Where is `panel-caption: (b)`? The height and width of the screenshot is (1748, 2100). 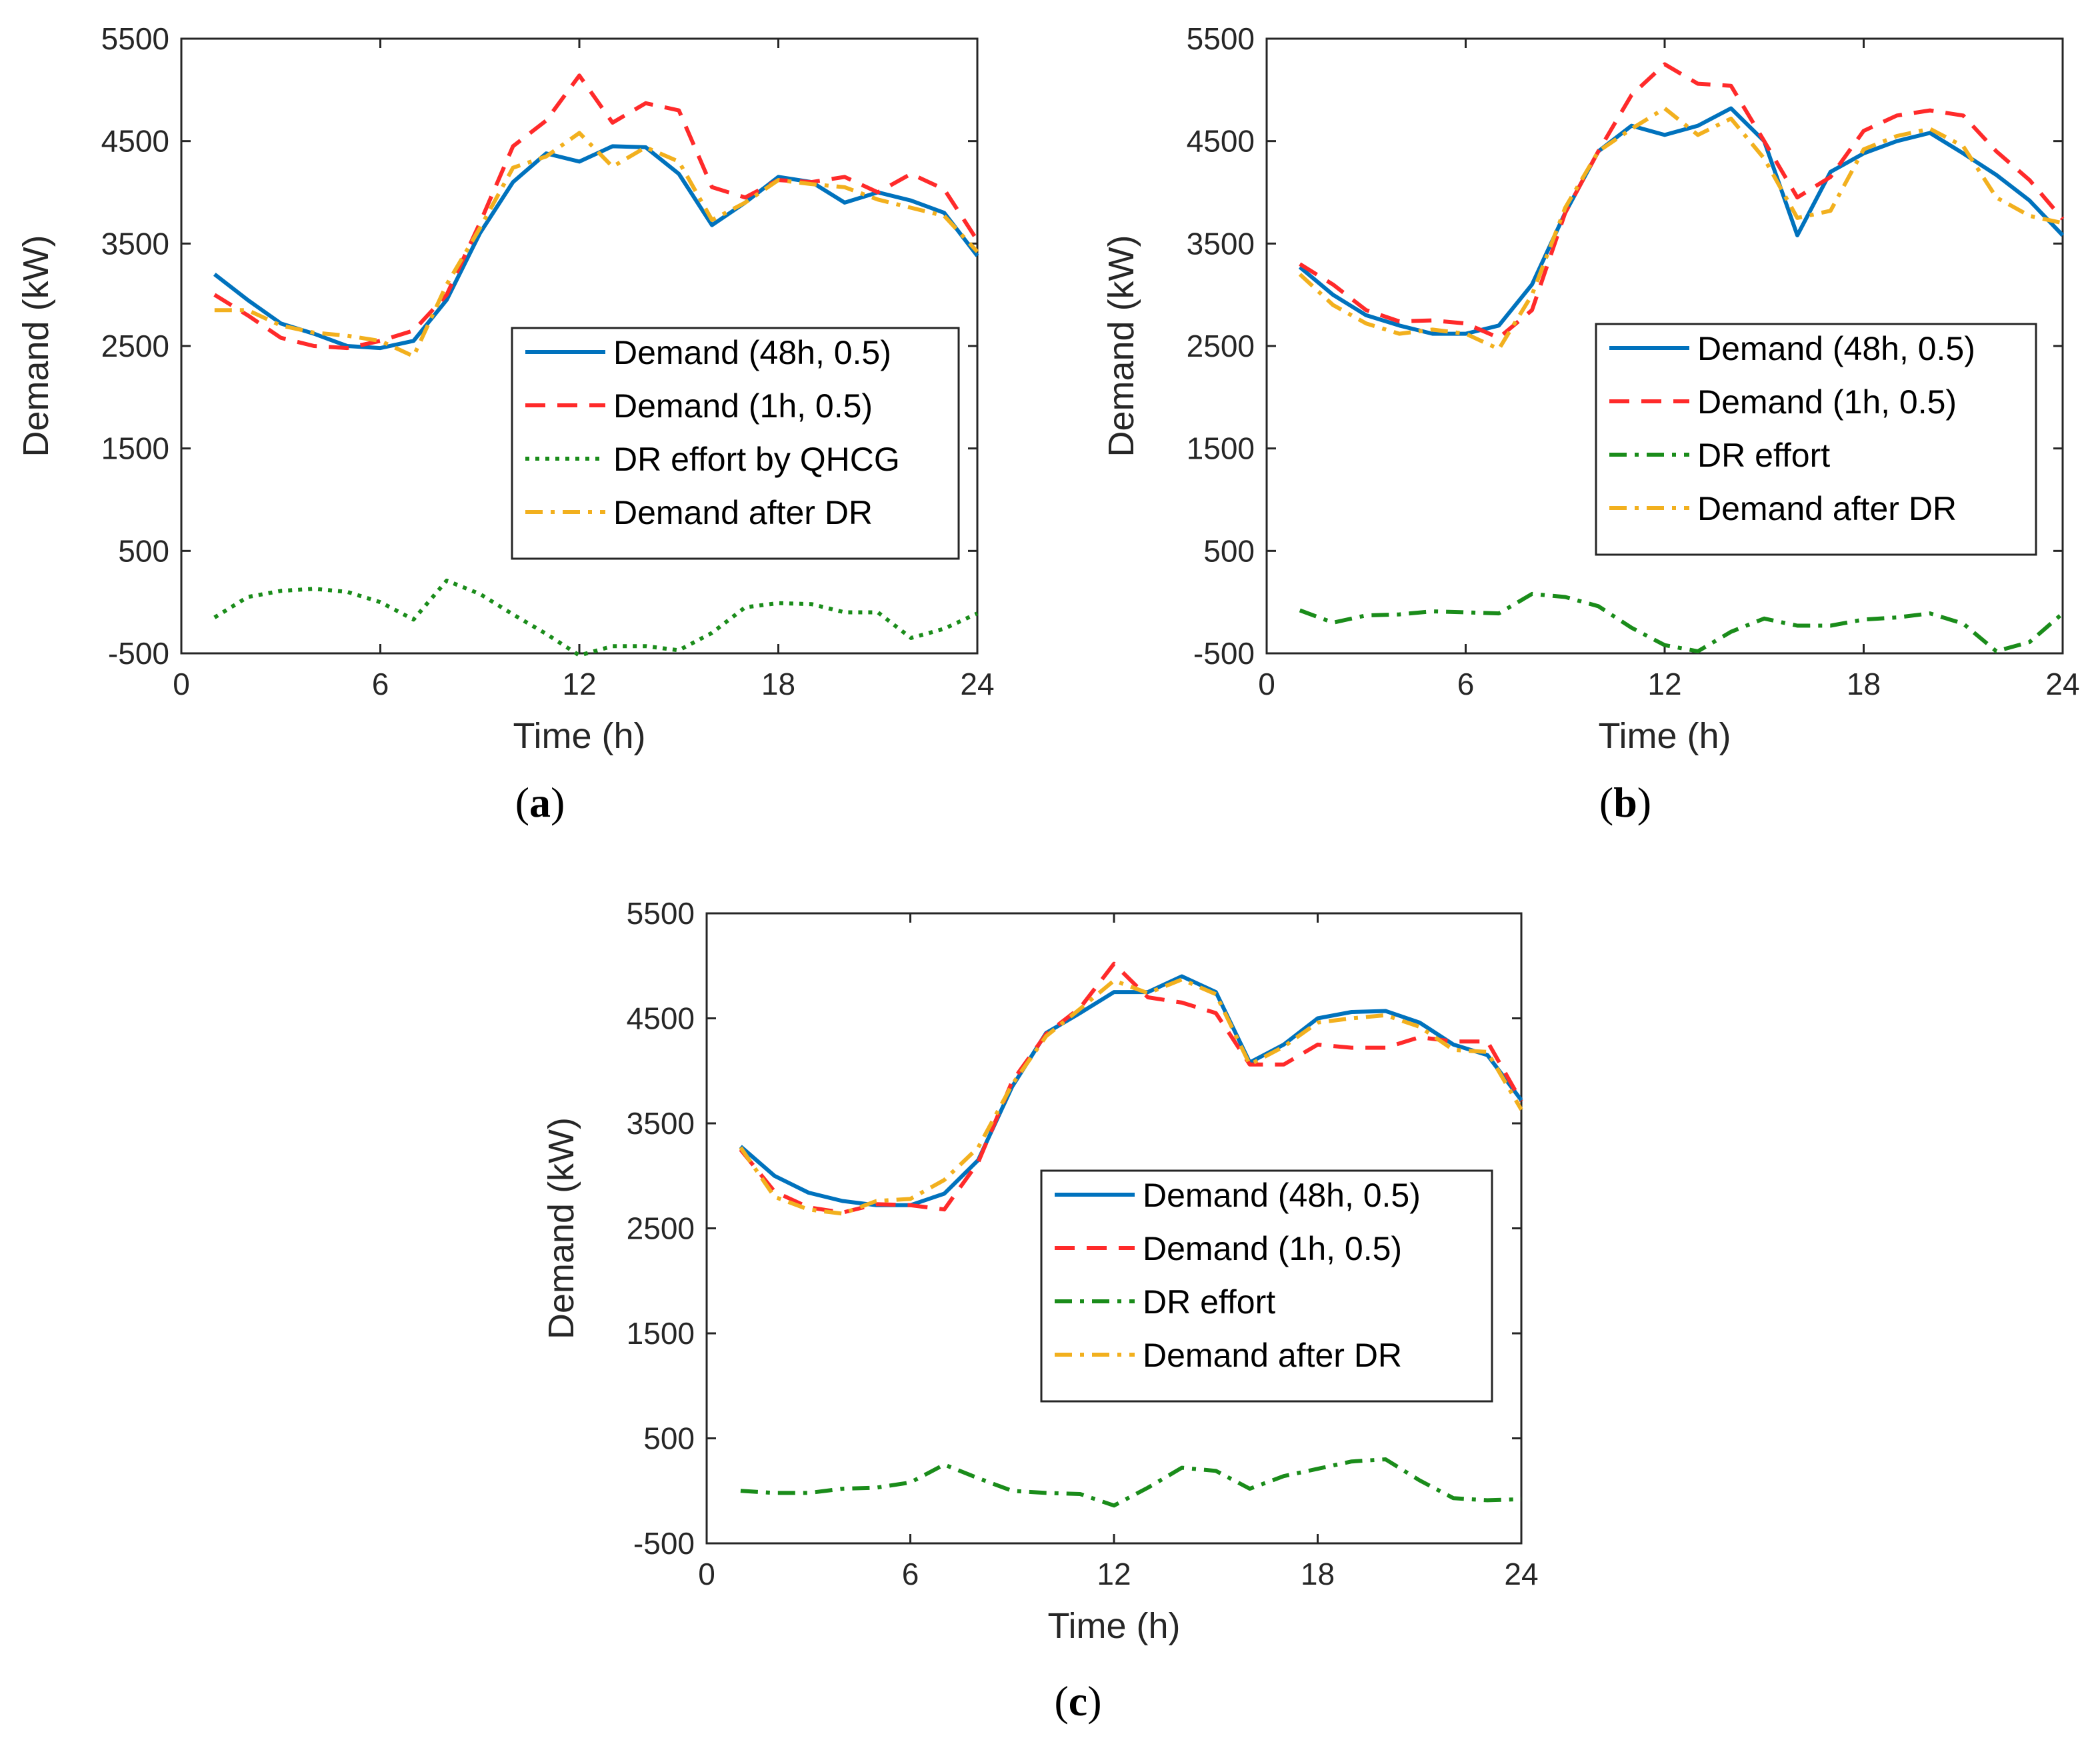
panel-caption: (b) is located at coordinates (1625, 802).